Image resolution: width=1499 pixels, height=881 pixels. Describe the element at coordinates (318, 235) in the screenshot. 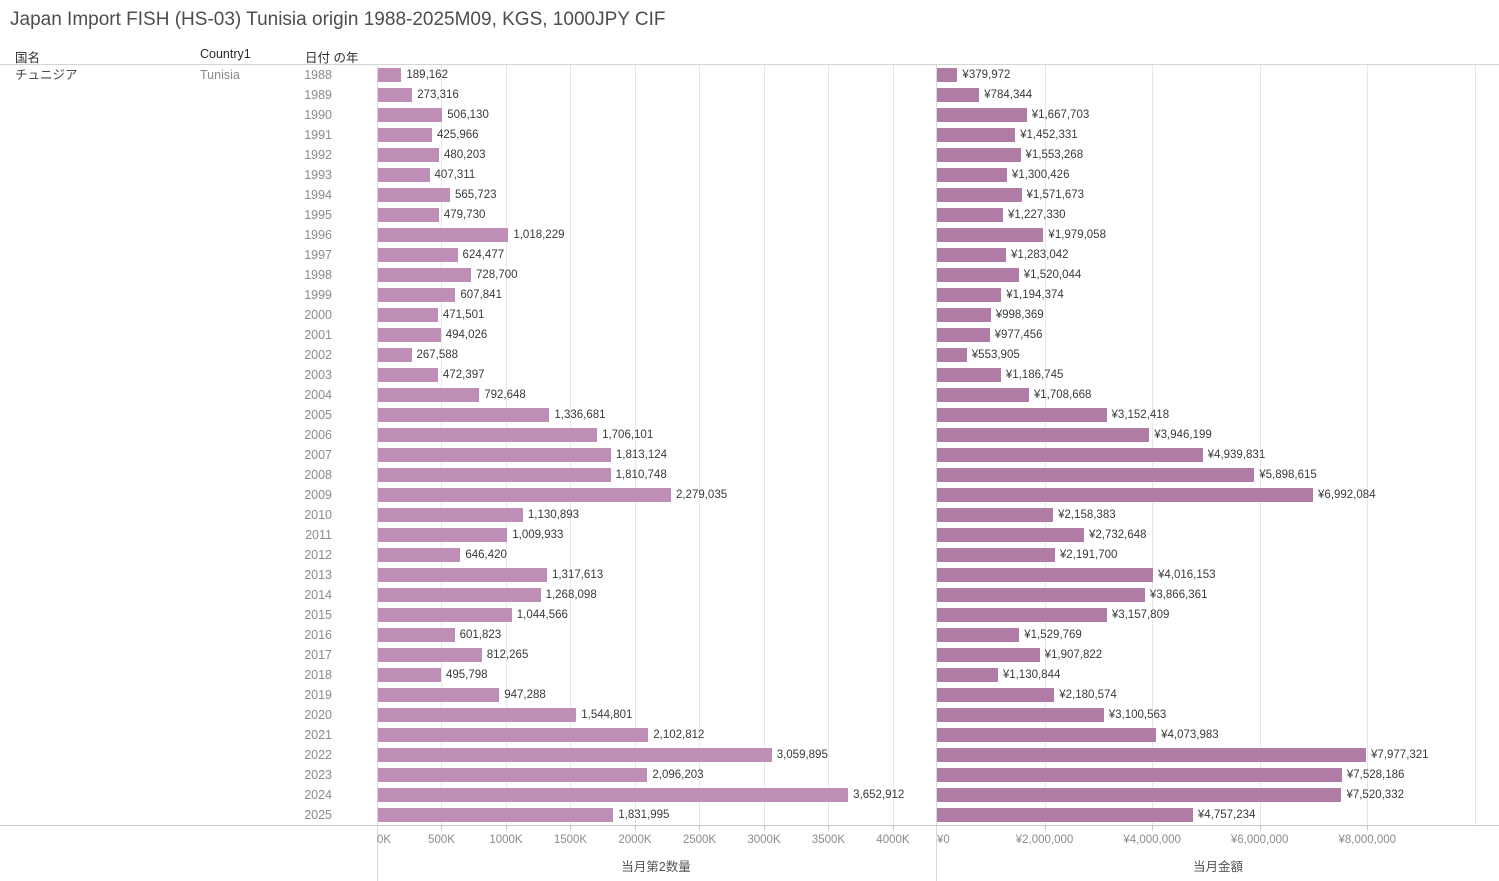

I see `year-label: 1996` at that location.